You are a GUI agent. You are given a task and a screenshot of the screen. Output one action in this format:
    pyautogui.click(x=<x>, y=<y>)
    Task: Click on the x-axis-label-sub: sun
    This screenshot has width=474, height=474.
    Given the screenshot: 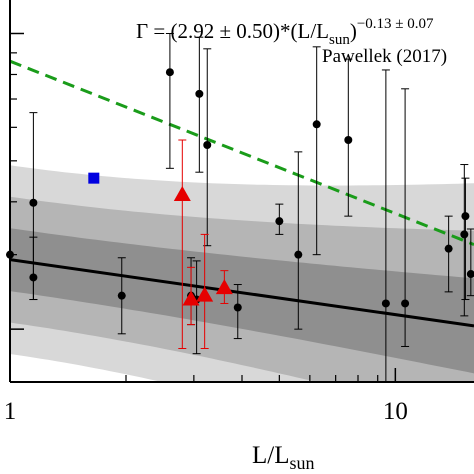 What is the action you would take?
    pyautogui.click(x=302, y=463)
    